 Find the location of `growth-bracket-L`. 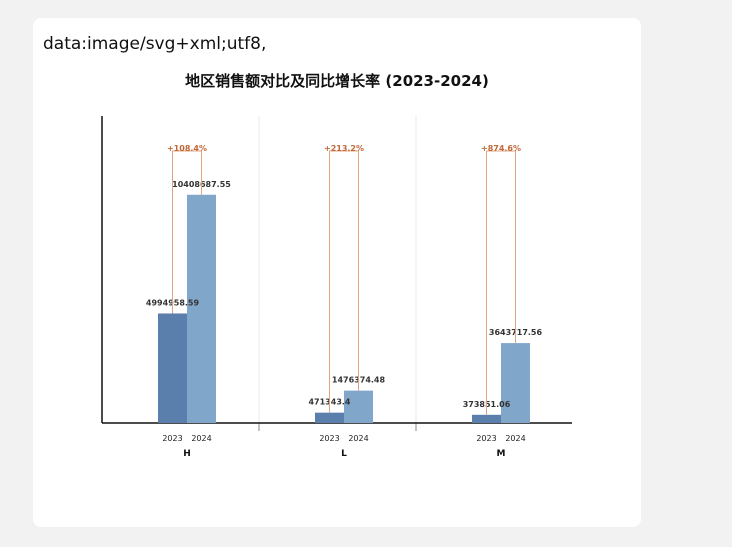

growth-bracket-L is located at coordinates (344, 281).